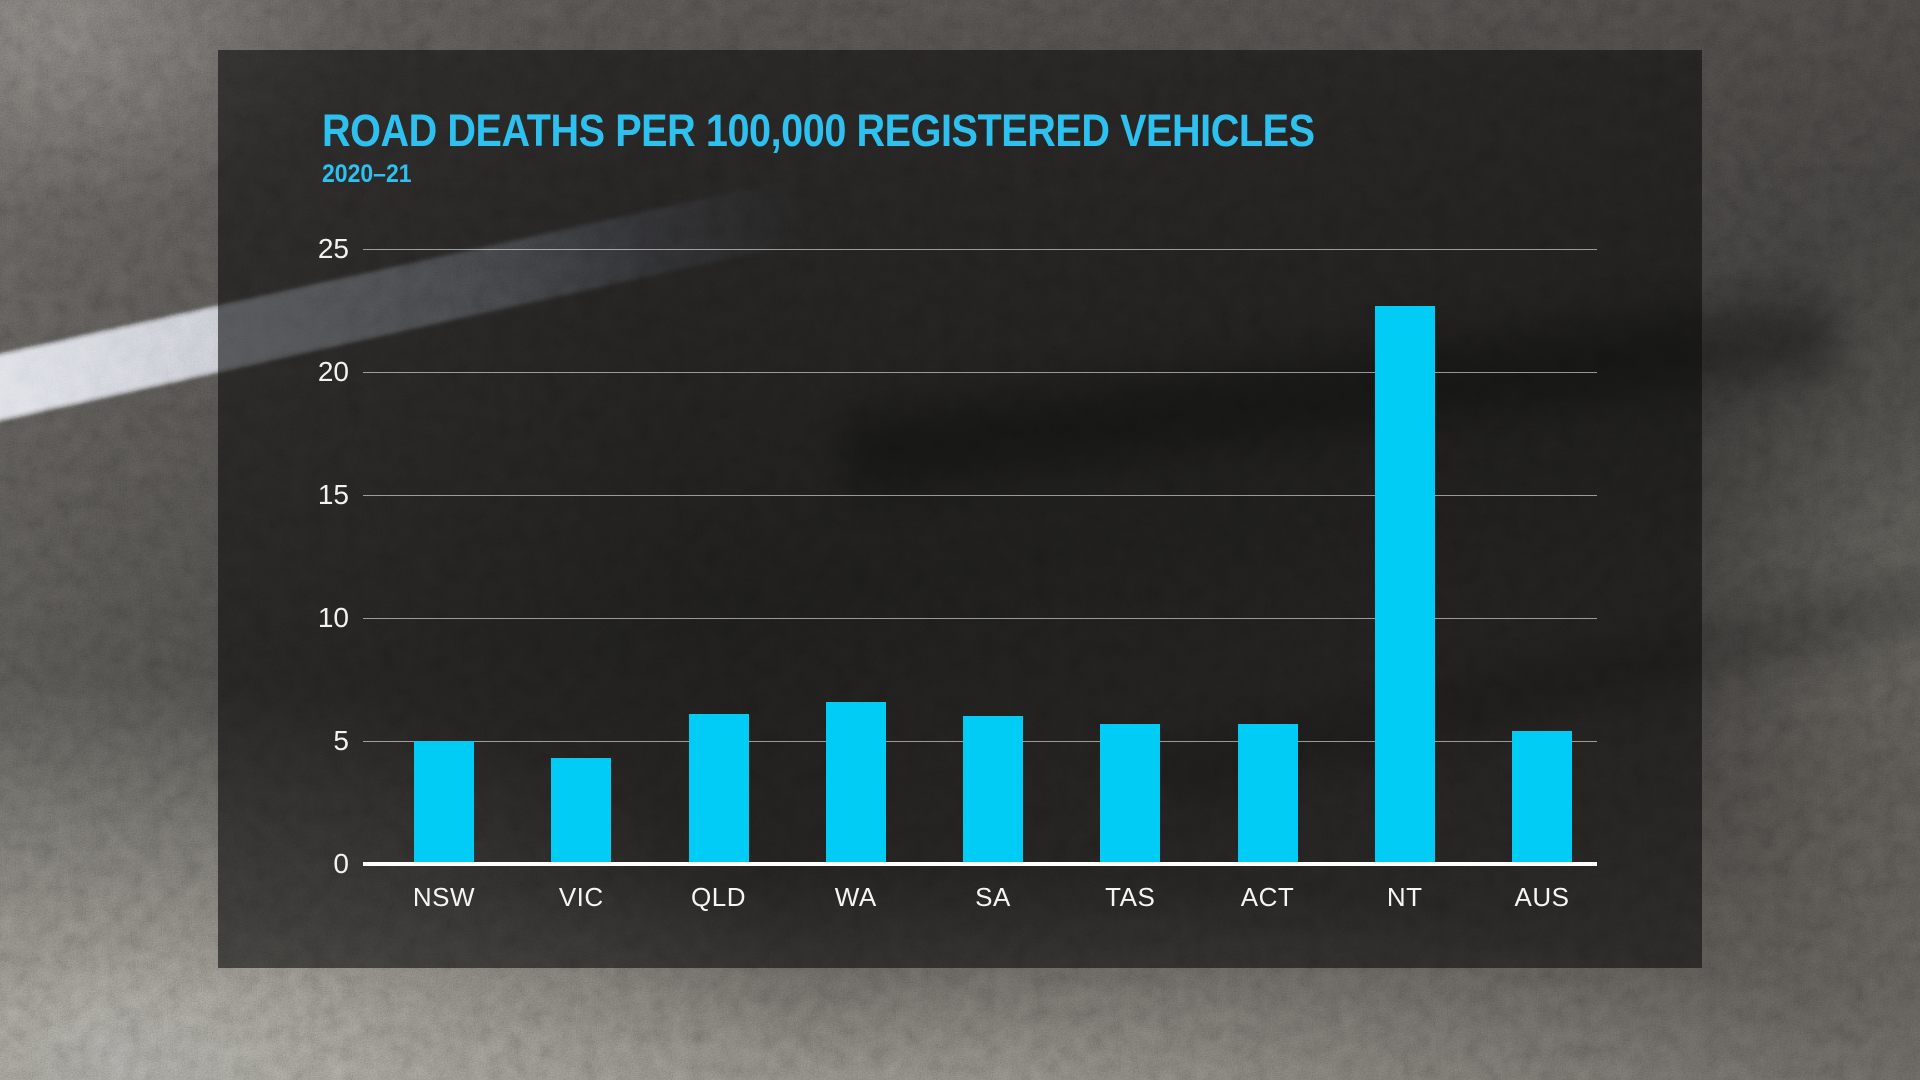 The image size is (1920, 1080). What do you see at coordinates (333, 371) in the screenshot?
I see `y-tick-label-20: 20` at bounding box center [333, 371].